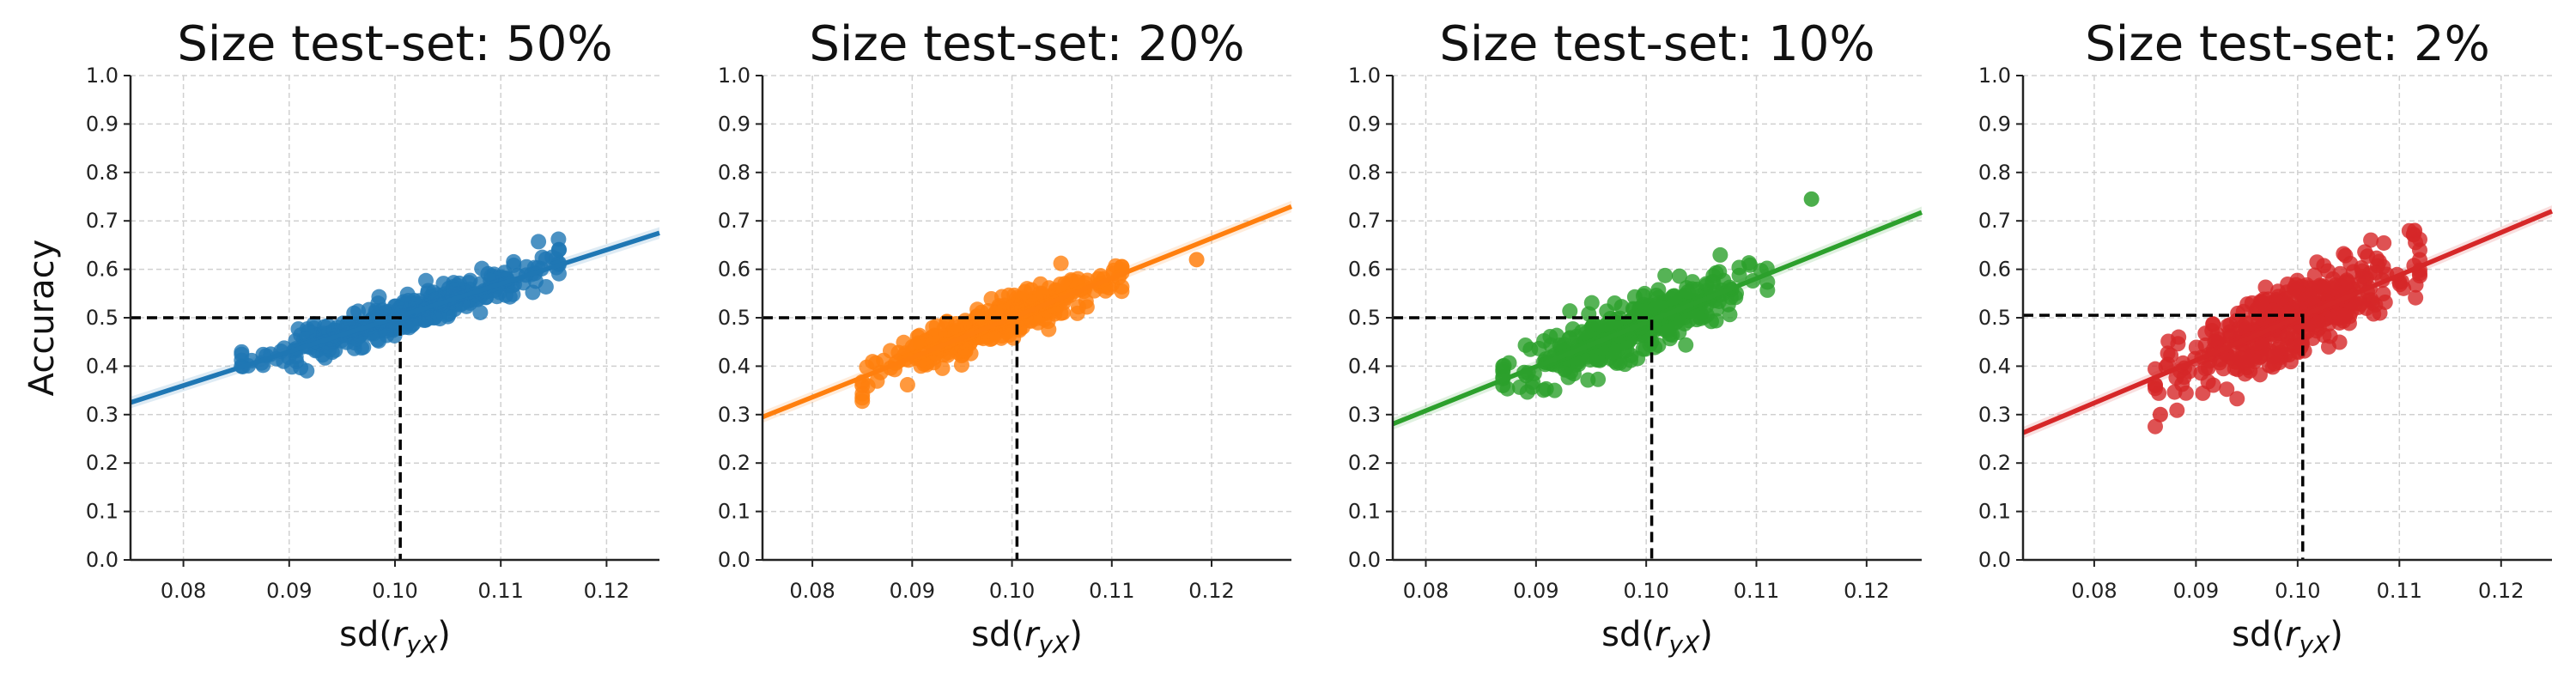 The height and width of the screenshot is (687, 2576). I want to click on panel-title: Size test-set: 20%, so click(1027, 44).